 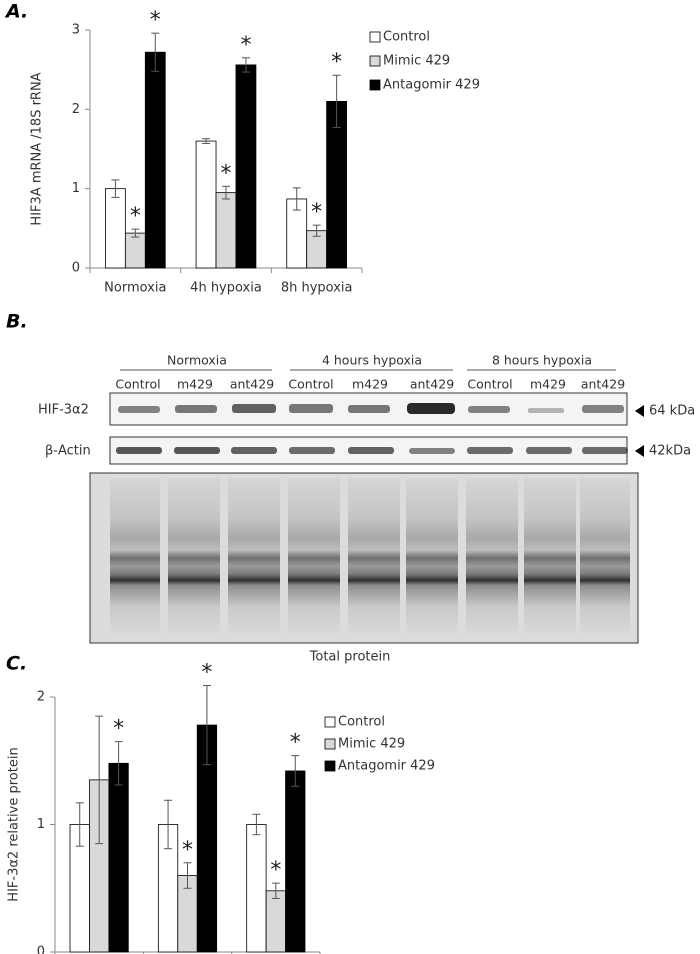 I want to click on hif-bands, so click(x=371, y=408).